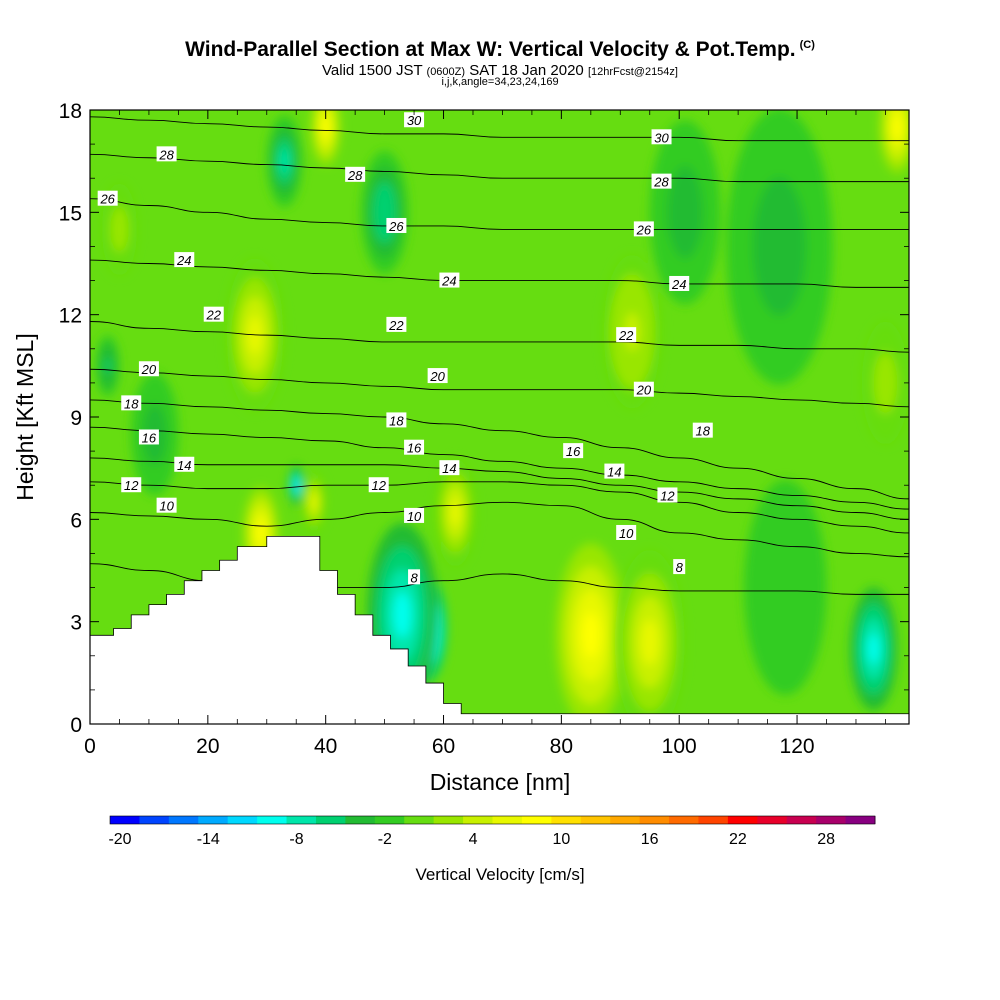  Describe the element at coordinates (561, 746) in the screenshot. I see `x-tick-label: 80` at that location.